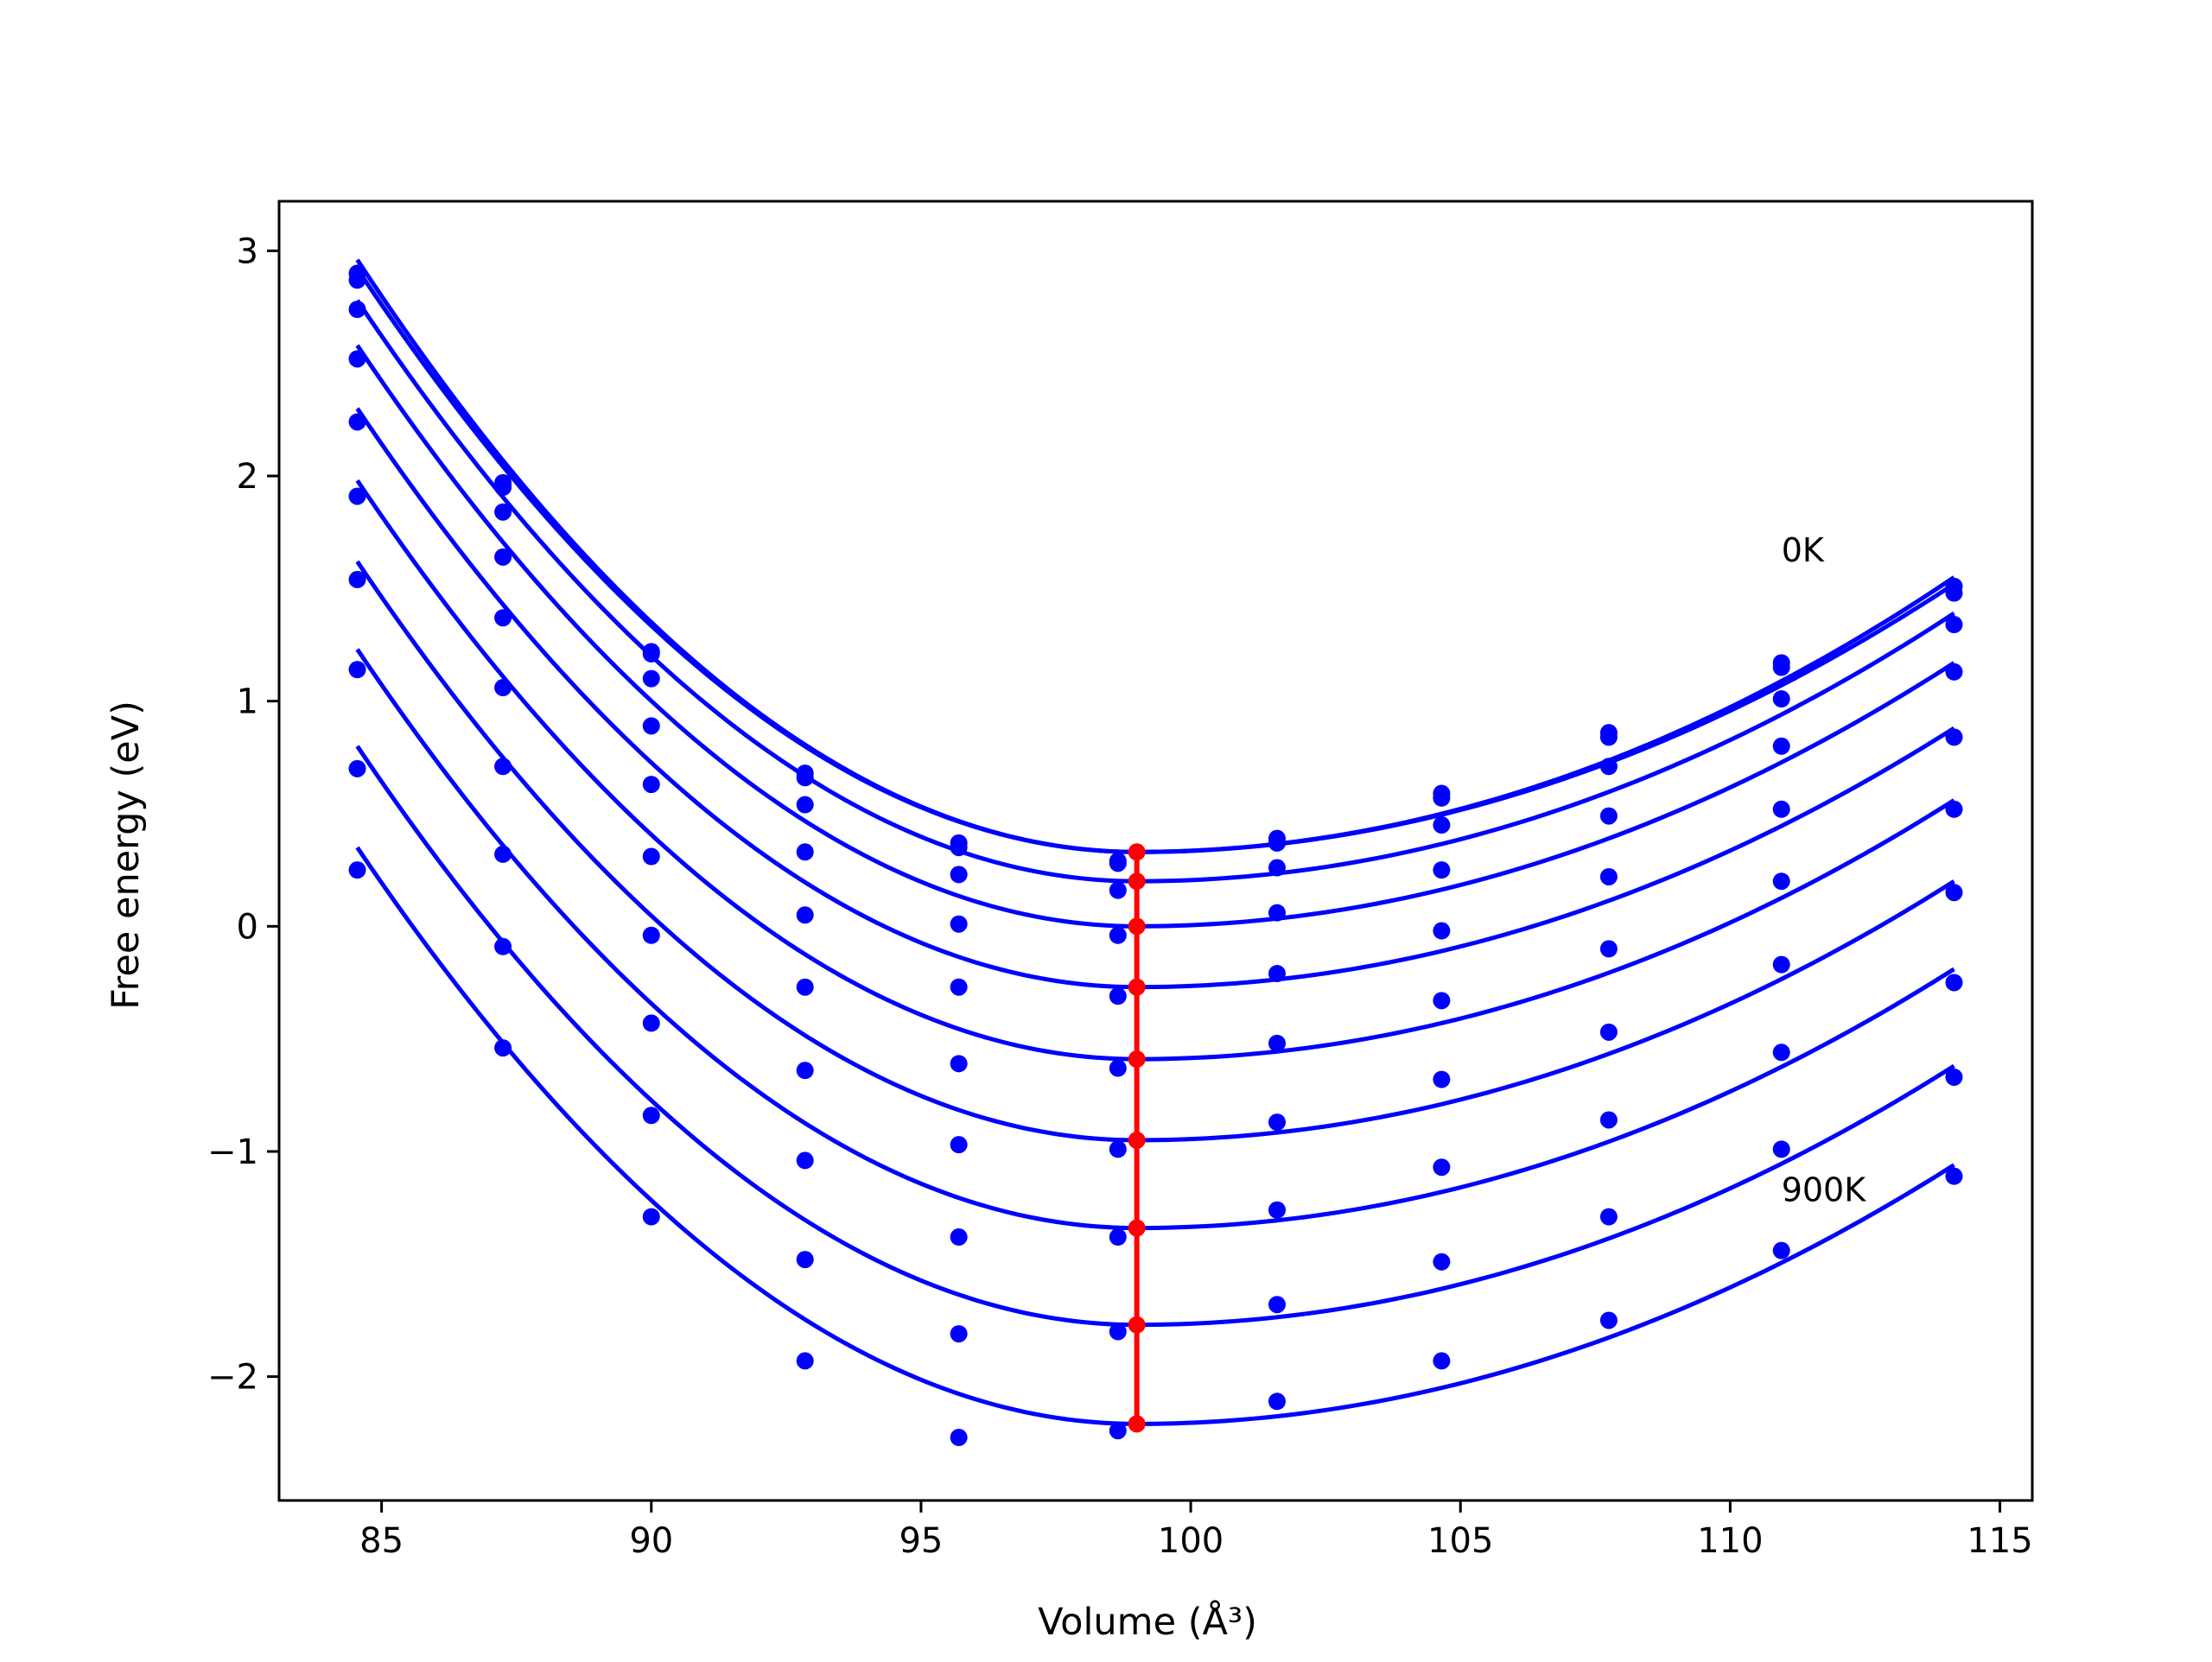 This screenshot has width=2212, height=1662. What do you see at coordinates (232, 1378) in the screenshot?
I see `y-tick-label--2: −2` at bounding box center [232, 1378].